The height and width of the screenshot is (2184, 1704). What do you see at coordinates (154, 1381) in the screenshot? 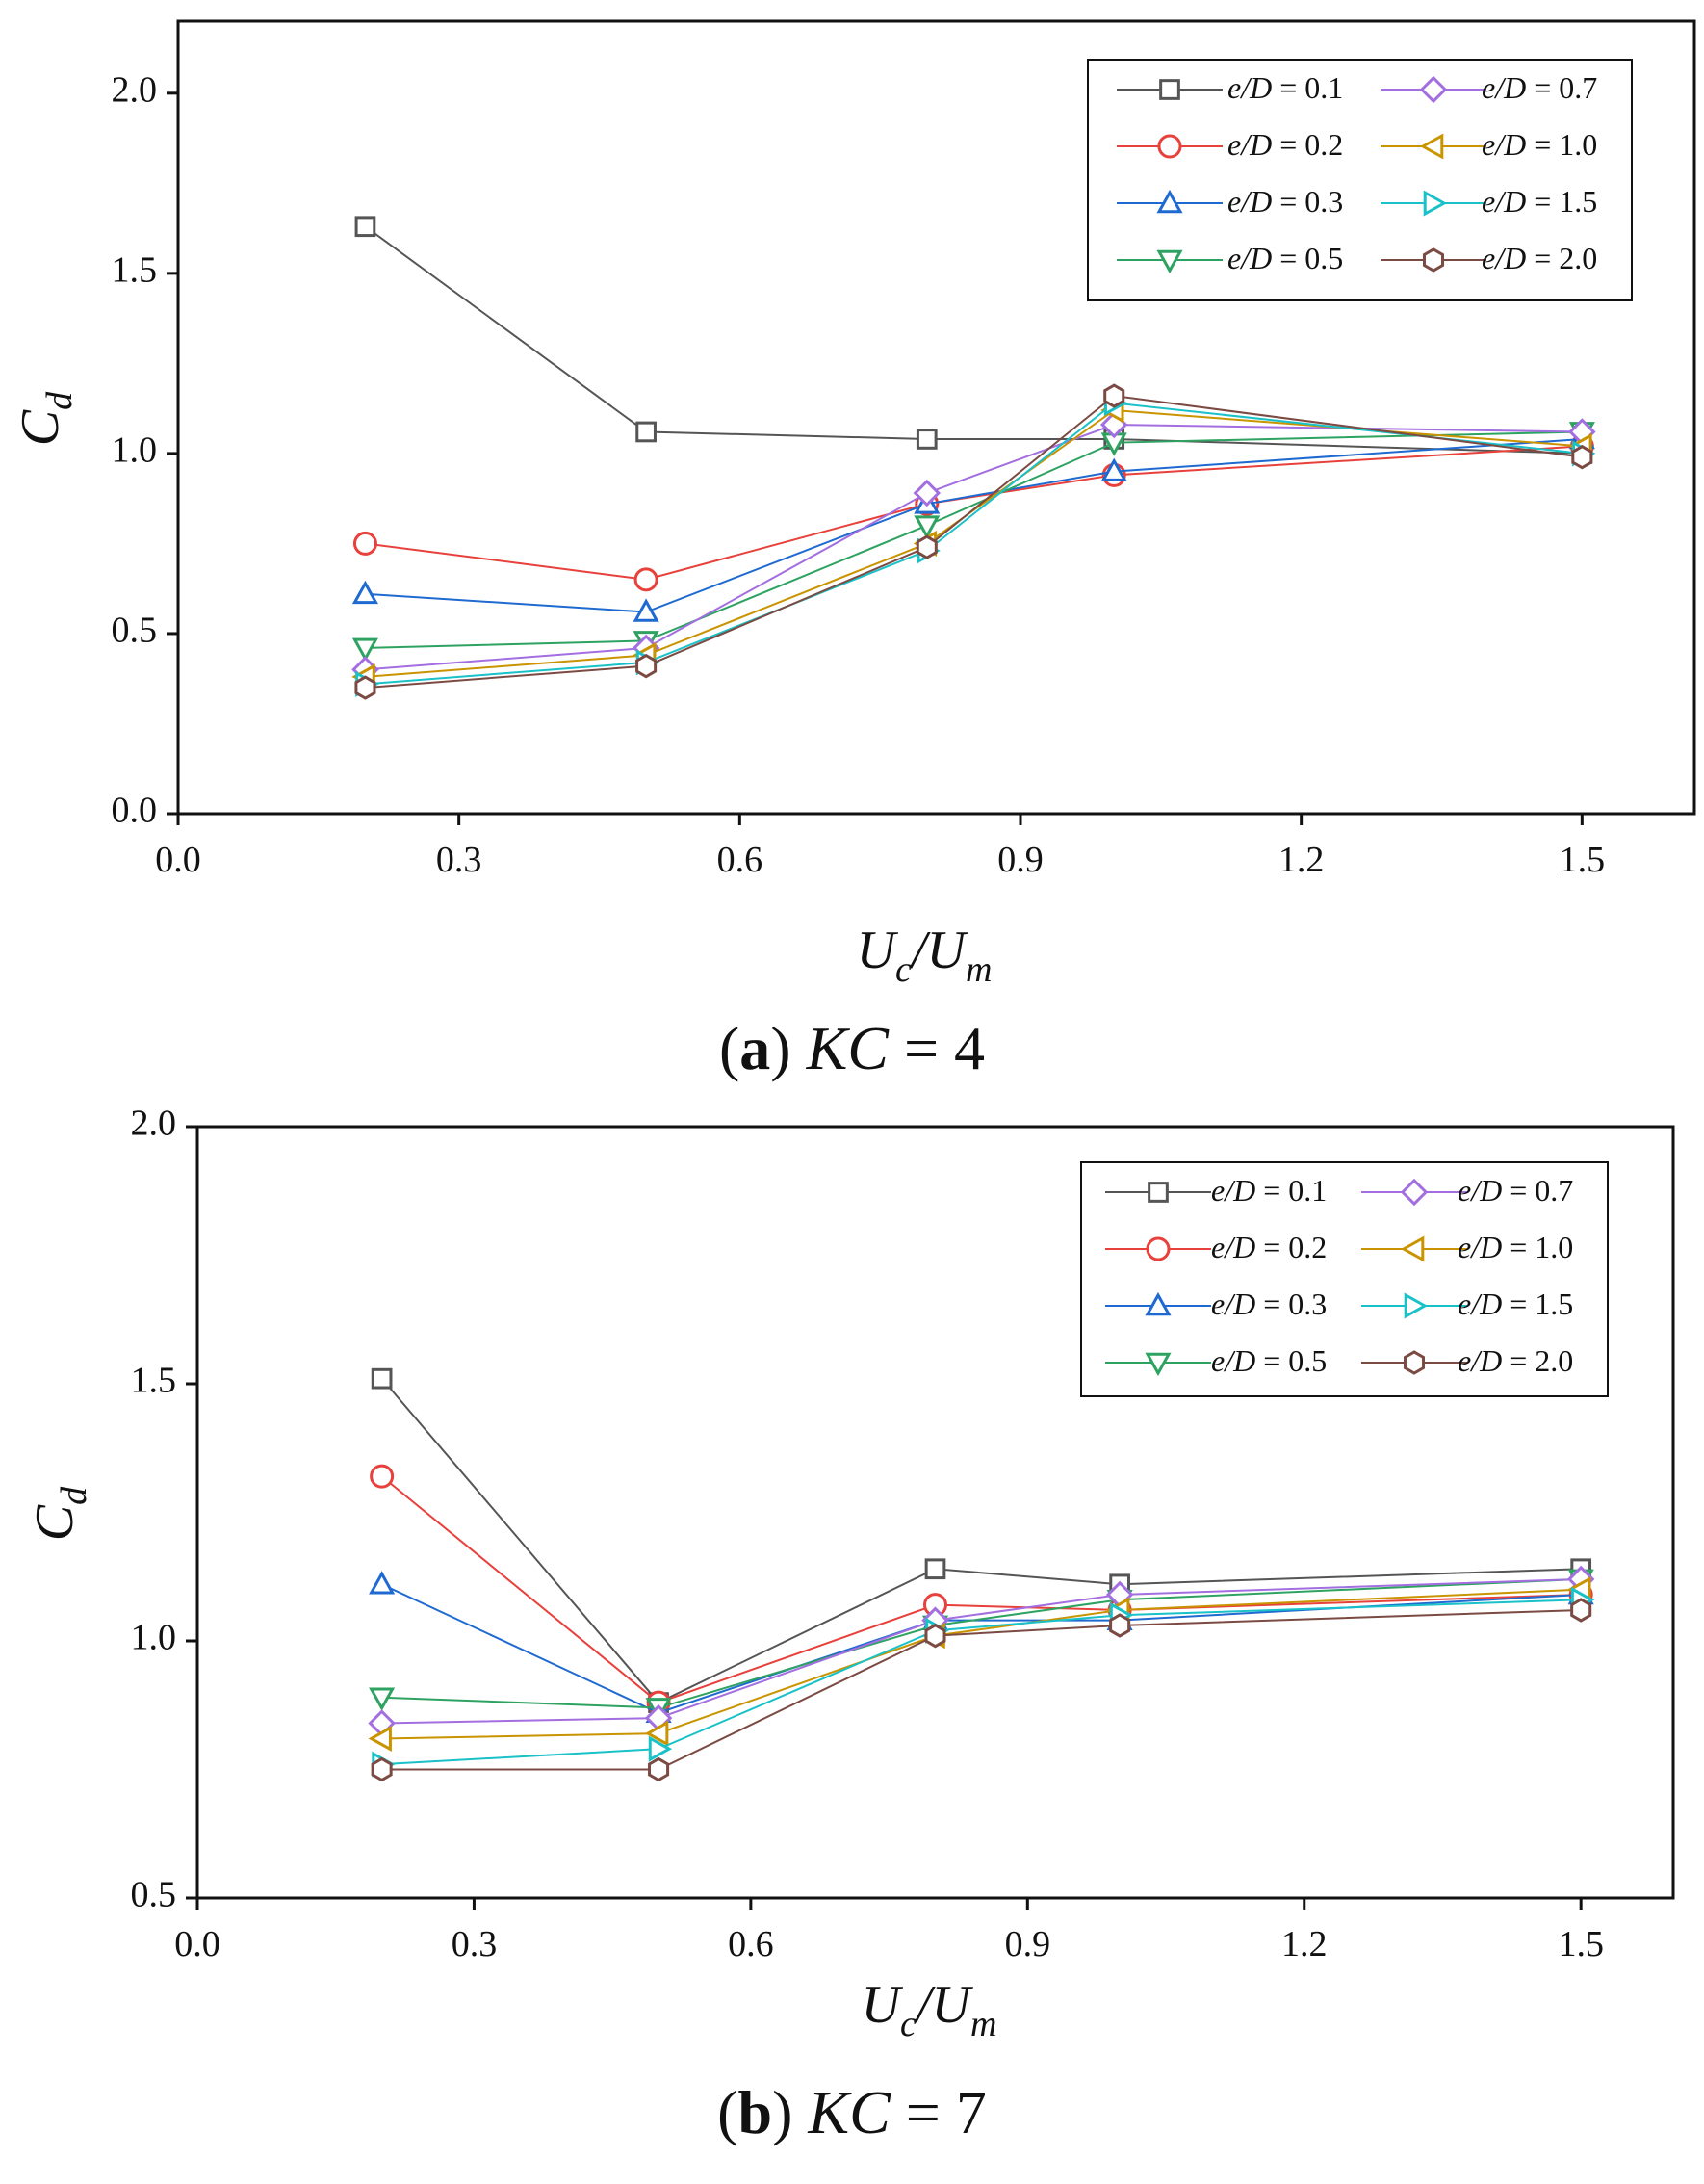
I see `y-tick-label: 1.5` at bounding box center [154, 1381].